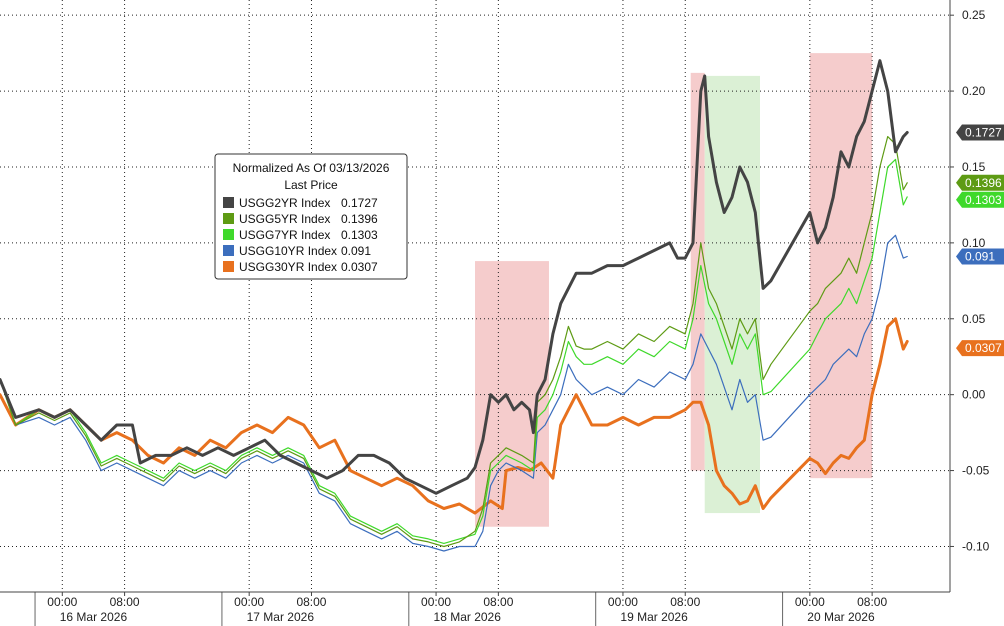 The width and height of the screenshot is (1004, 626). What do you see at coordinates (359, 267) in the screenshot?
I see `legend-value-usgg30yr-index: 0.0307` at bounding box center [359, 267].